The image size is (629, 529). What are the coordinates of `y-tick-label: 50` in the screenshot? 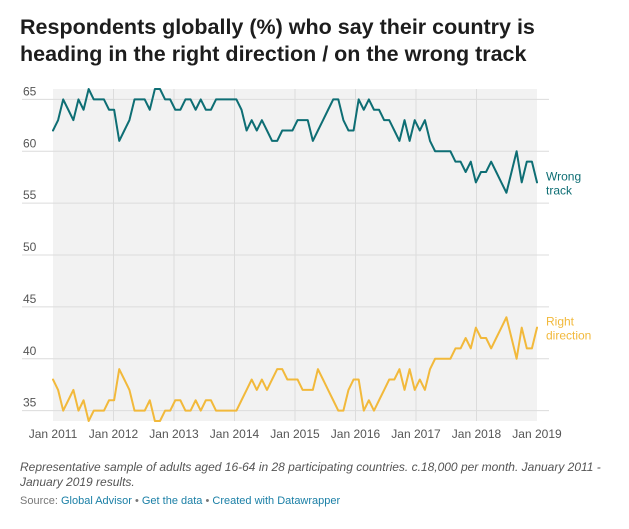 It's located at (30, 247).